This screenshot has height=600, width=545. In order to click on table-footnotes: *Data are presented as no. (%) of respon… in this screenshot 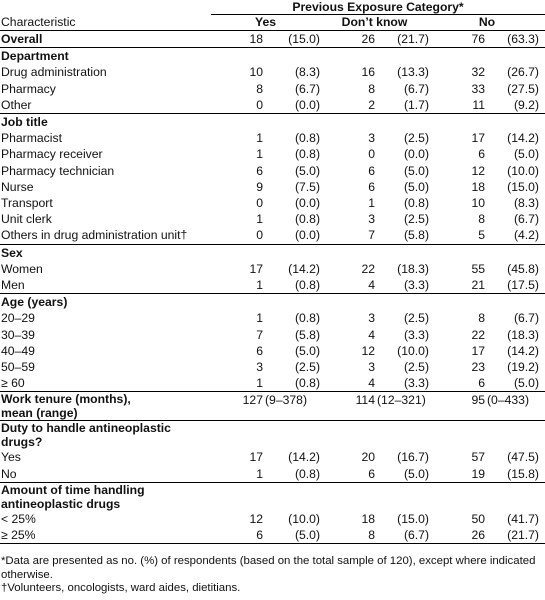, I will do `click(272, 575)`.